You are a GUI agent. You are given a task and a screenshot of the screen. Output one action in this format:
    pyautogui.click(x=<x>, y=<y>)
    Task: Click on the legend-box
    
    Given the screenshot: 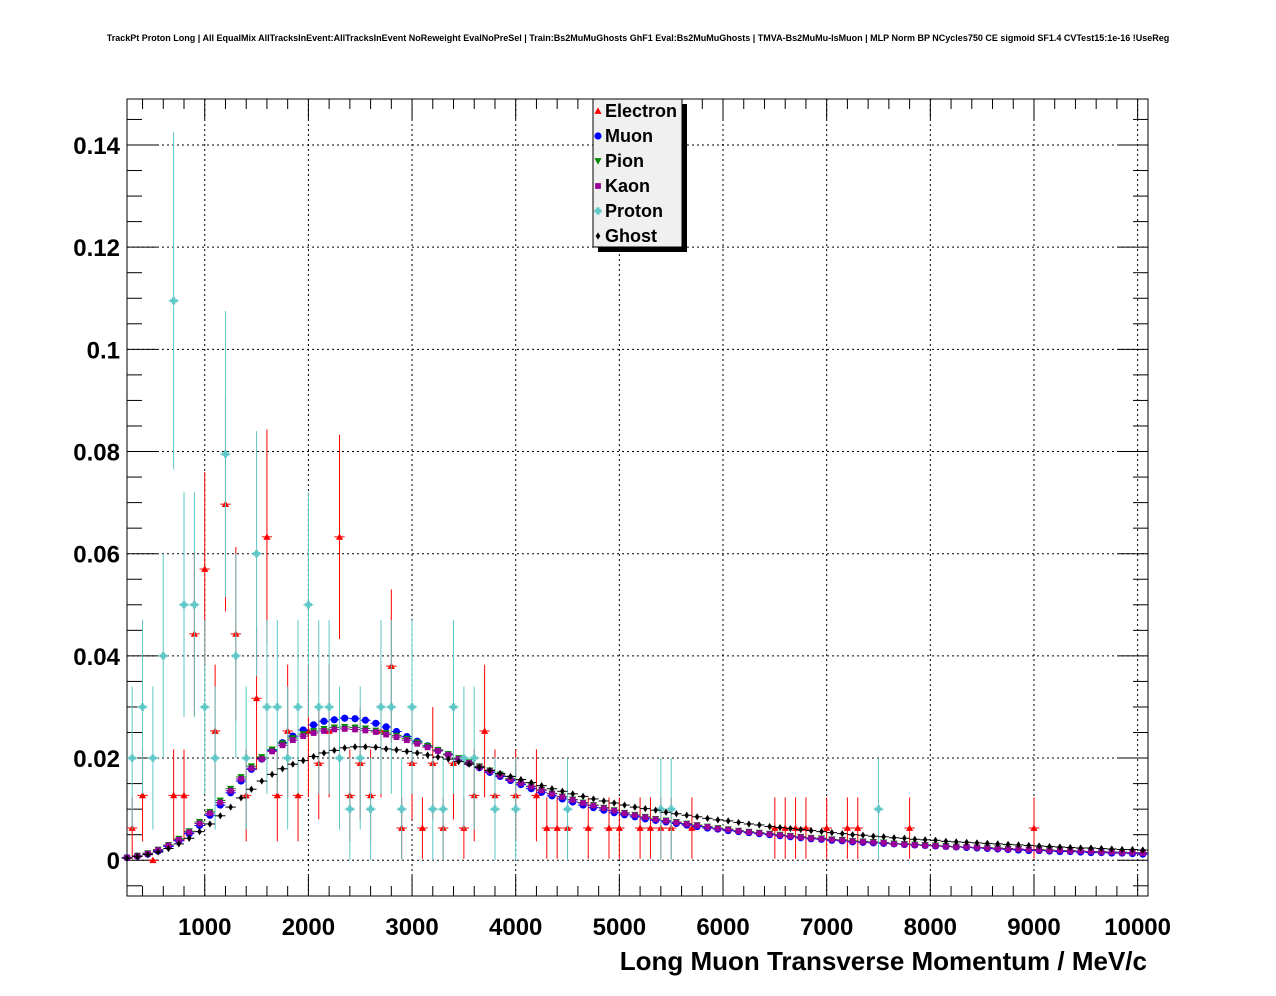 What is the action you would take?
    pyautogui.click(x=637, y=173)
    